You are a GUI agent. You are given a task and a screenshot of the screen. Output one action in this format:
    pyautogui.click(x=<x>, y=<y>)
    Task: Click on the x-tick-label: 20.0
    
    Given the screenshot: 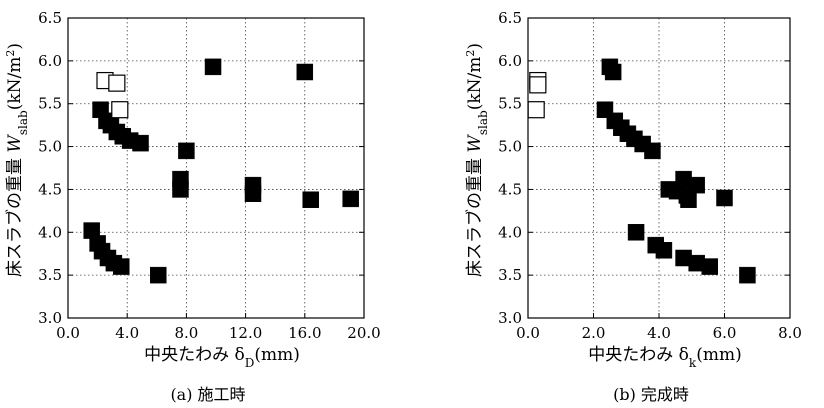 What is the action you would take?
    pyautogui.click(x=363, y=333)
    